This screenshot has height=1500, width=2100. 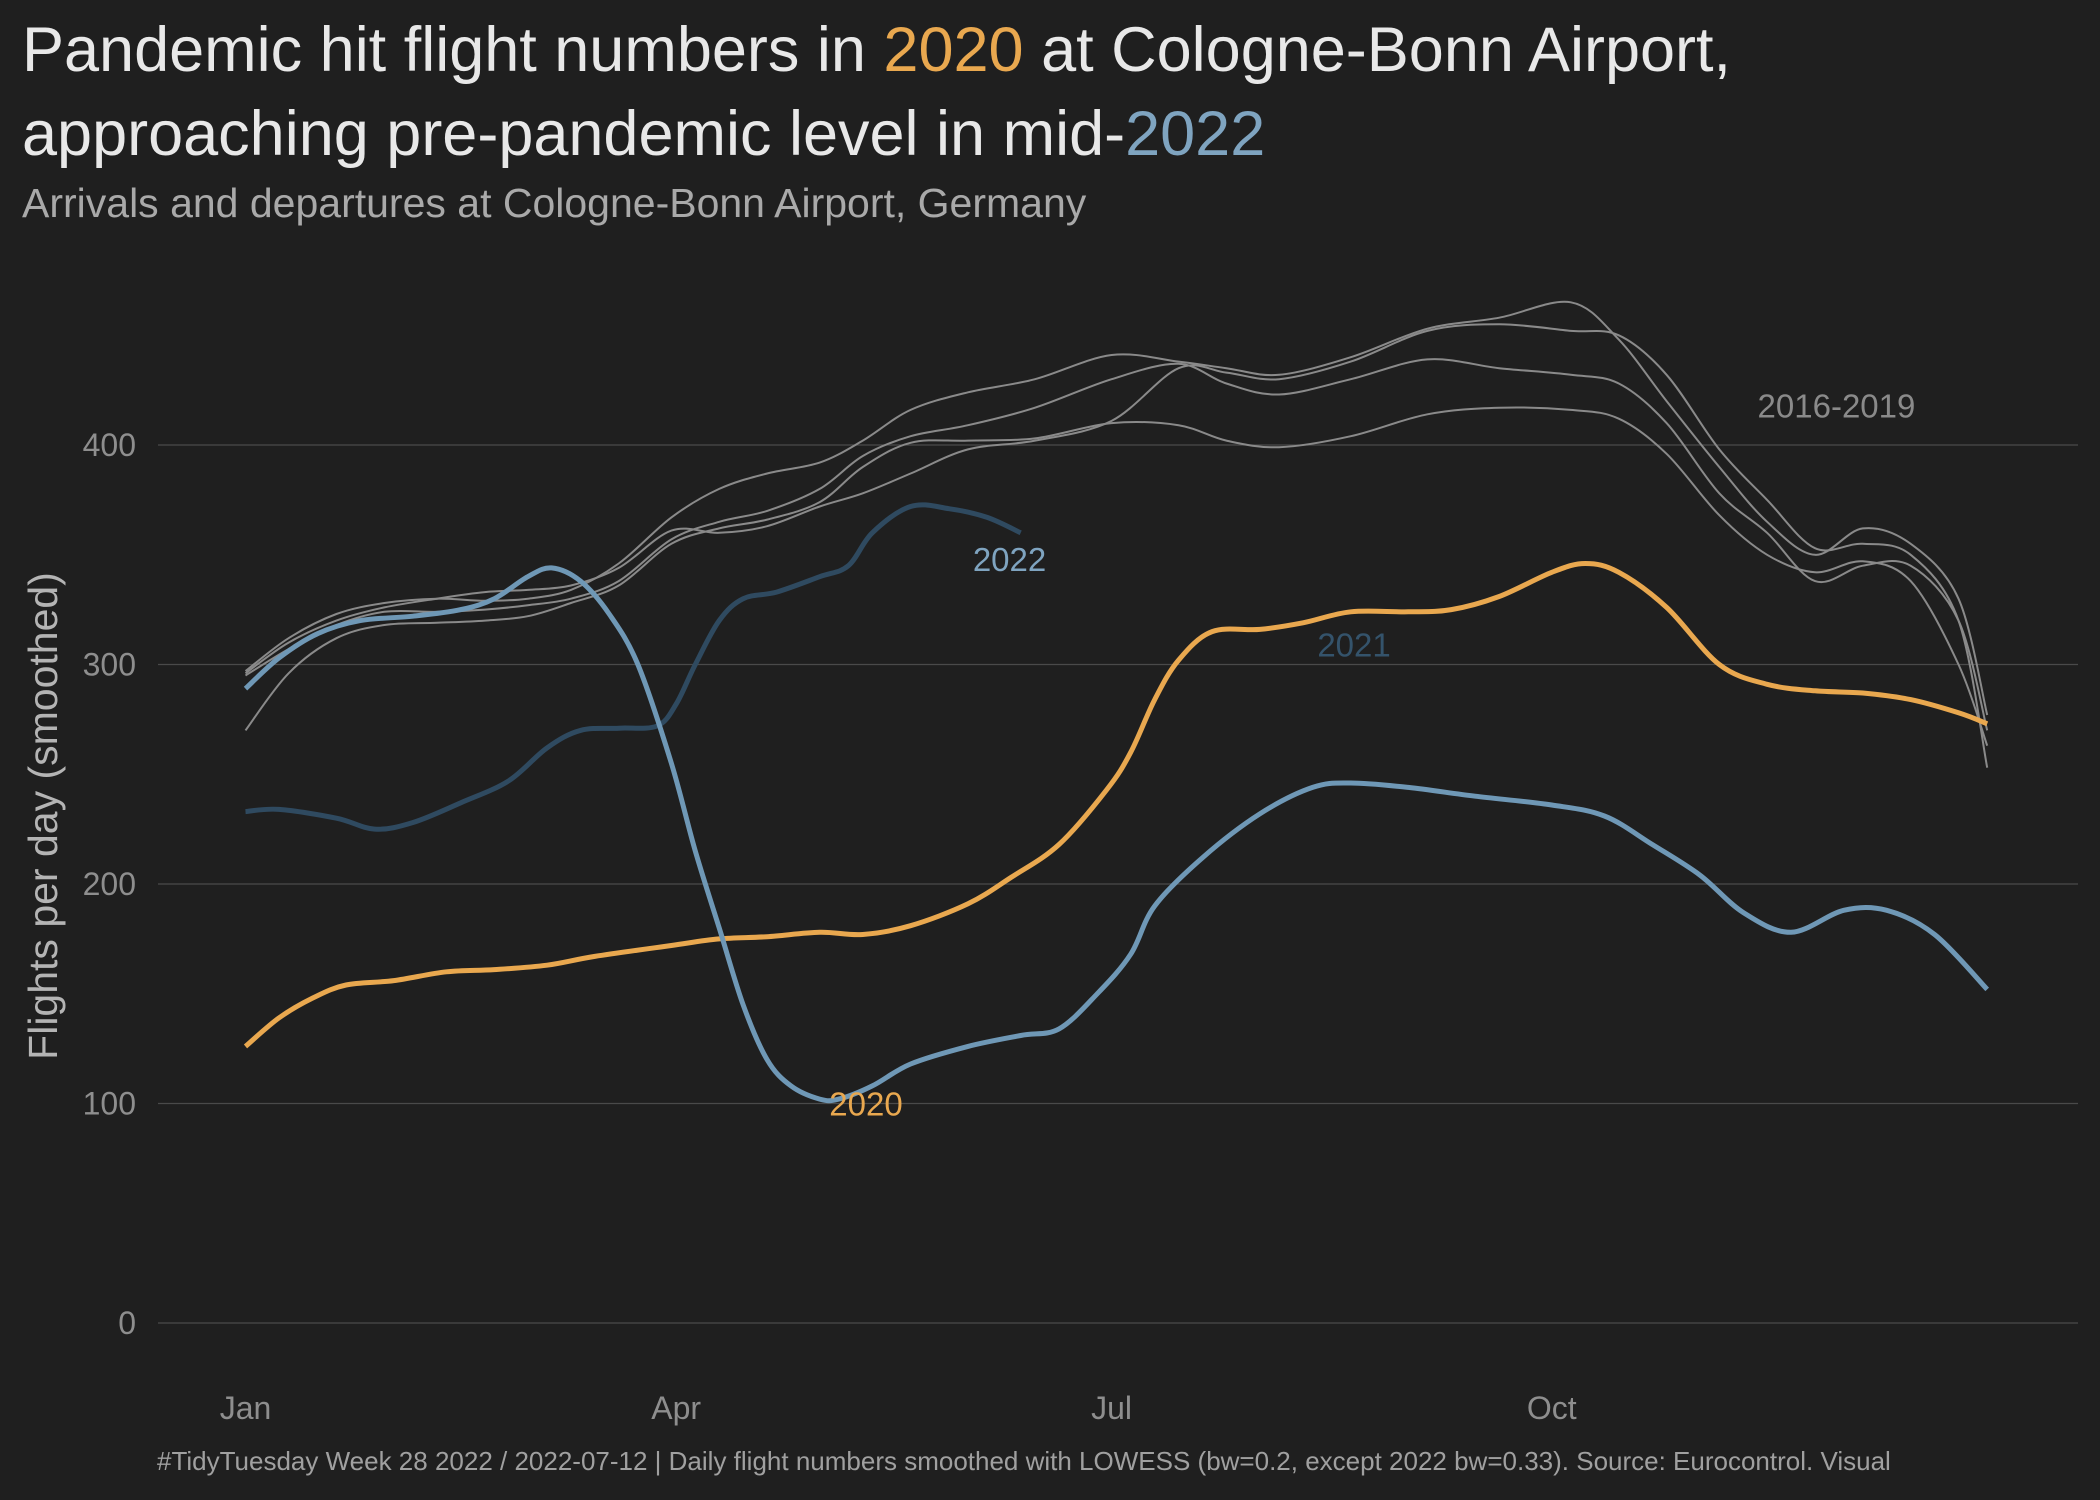 What do you see at coordinates (1353, 645) in the screenshot?
I see `series-label-2021: 2021` at bounding box center [1353, 645].